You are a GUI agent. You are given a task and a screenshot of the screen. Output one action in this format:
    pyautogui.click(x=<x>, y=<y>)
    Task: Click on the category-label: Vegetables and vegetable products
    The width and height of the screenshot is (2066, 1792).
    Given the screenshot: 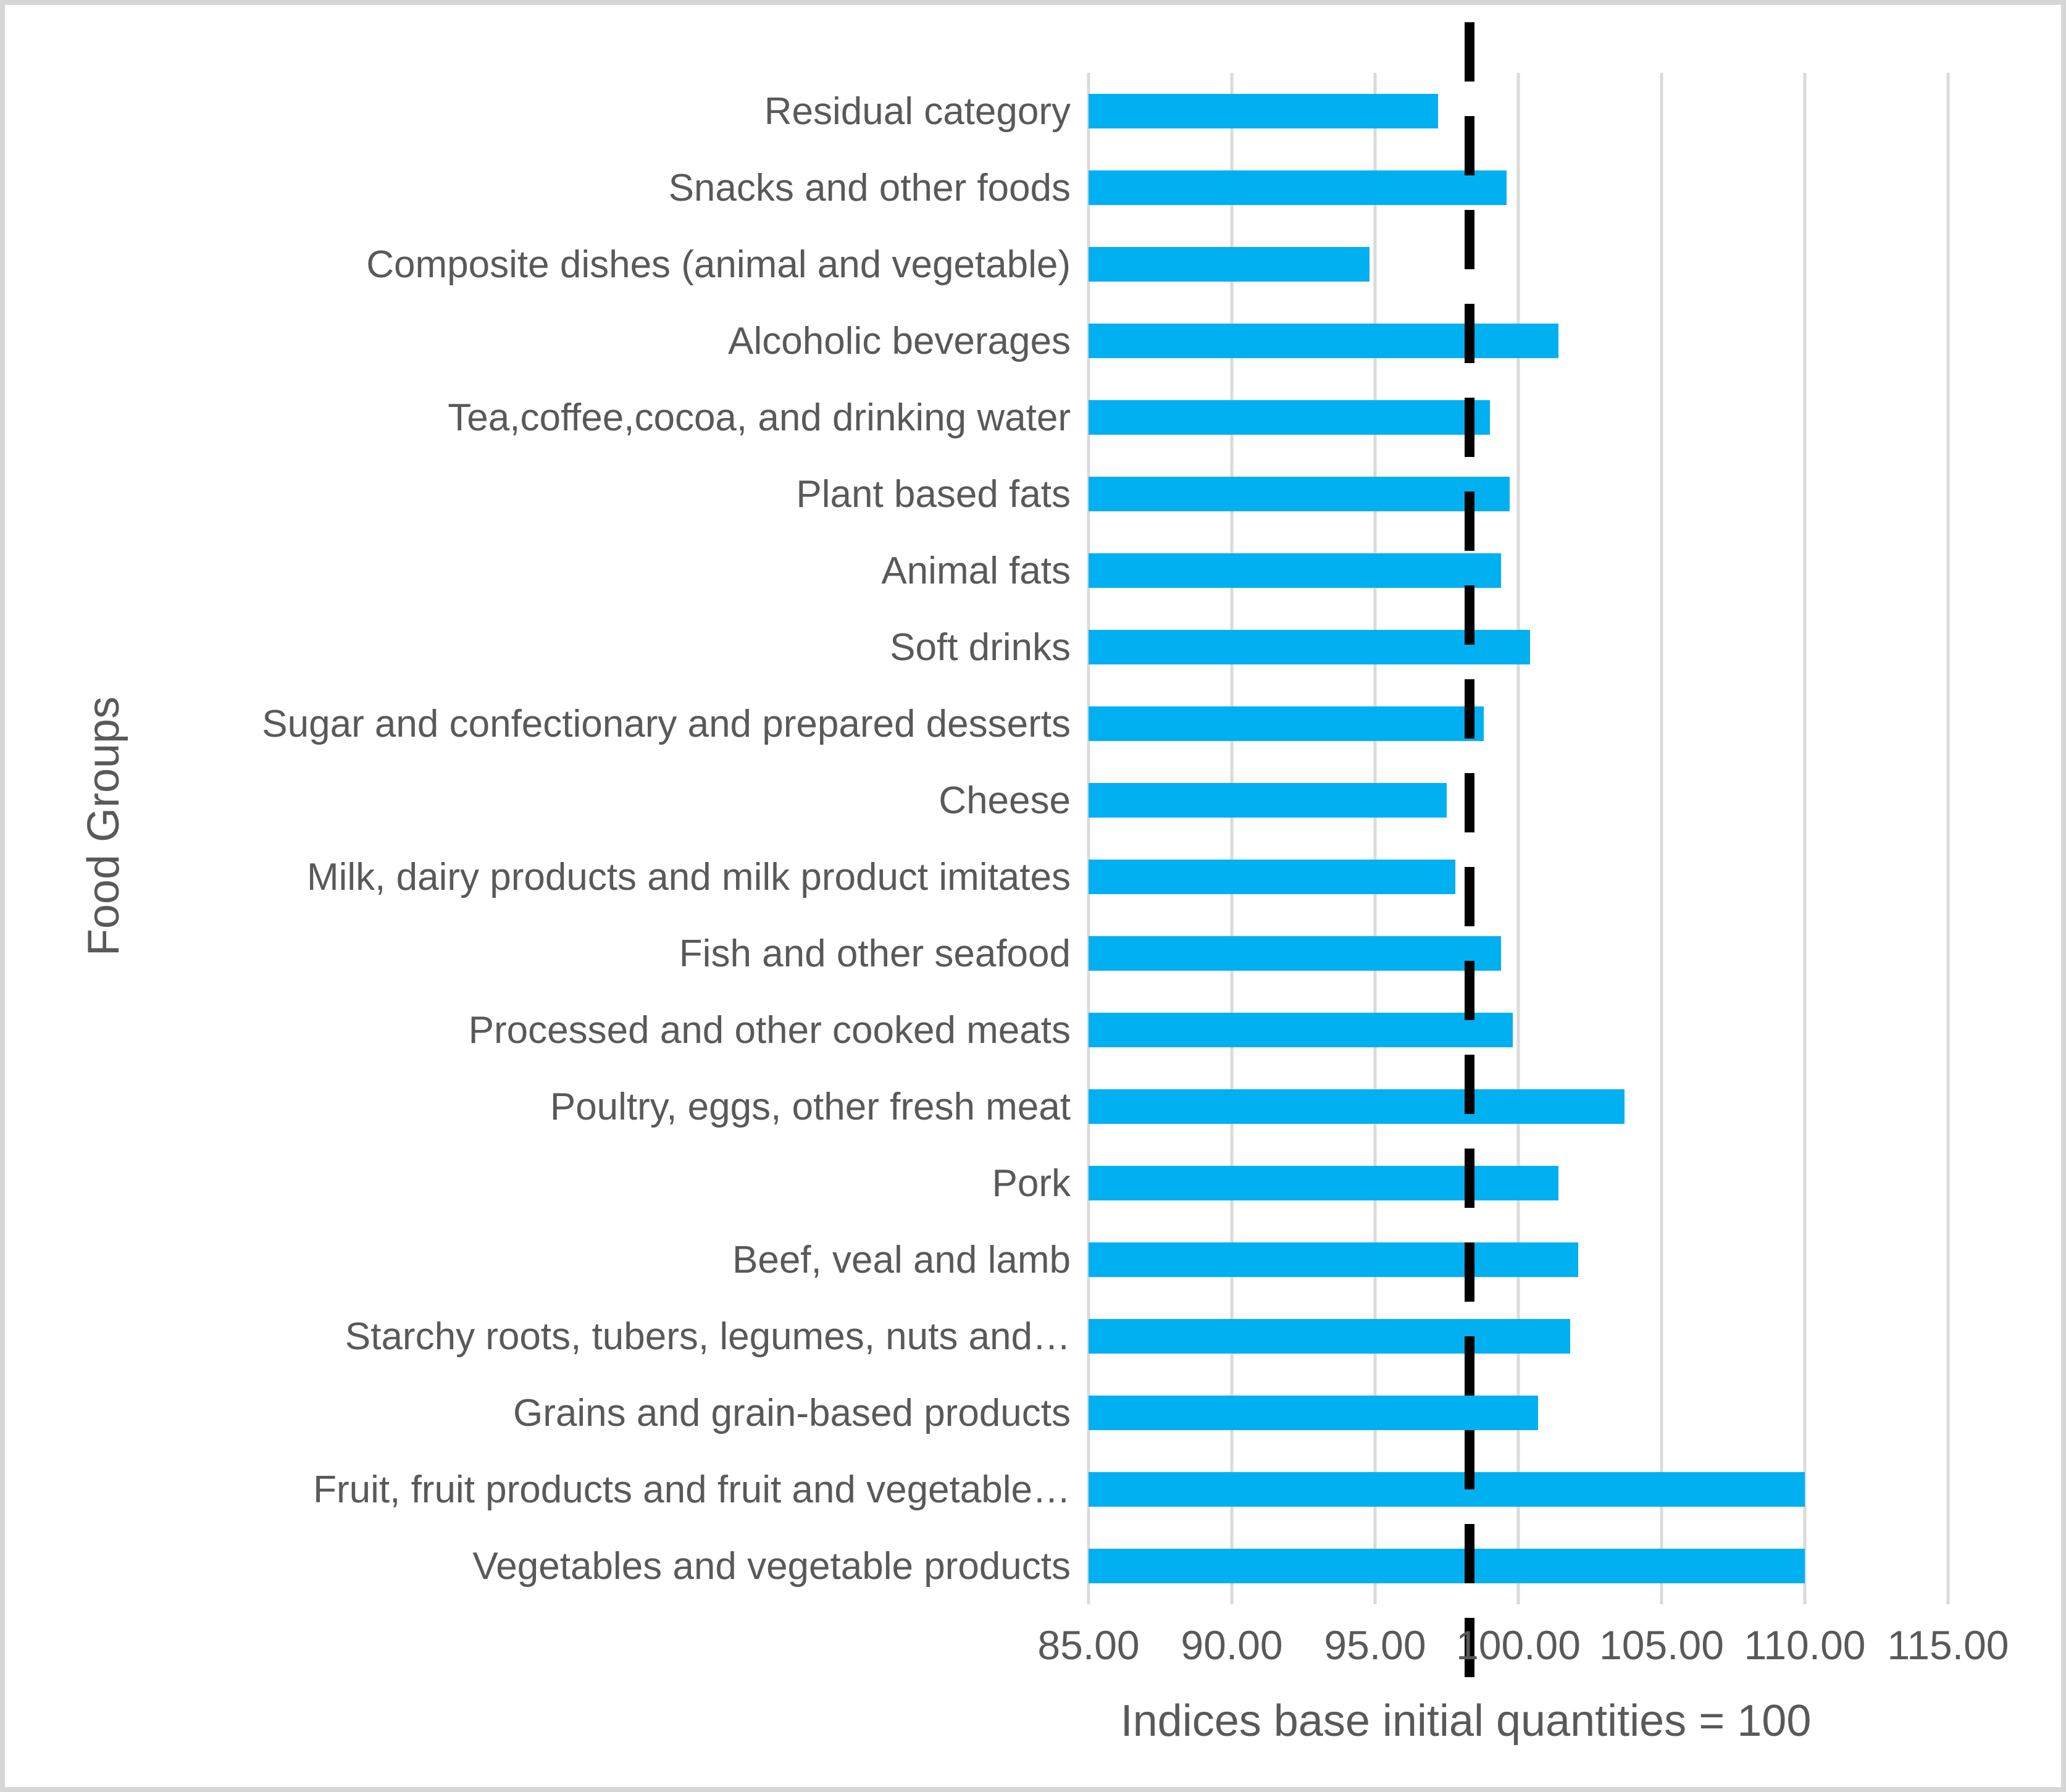 What is the action you would take?
    pyautogui.click(x=772, y=1566)
    